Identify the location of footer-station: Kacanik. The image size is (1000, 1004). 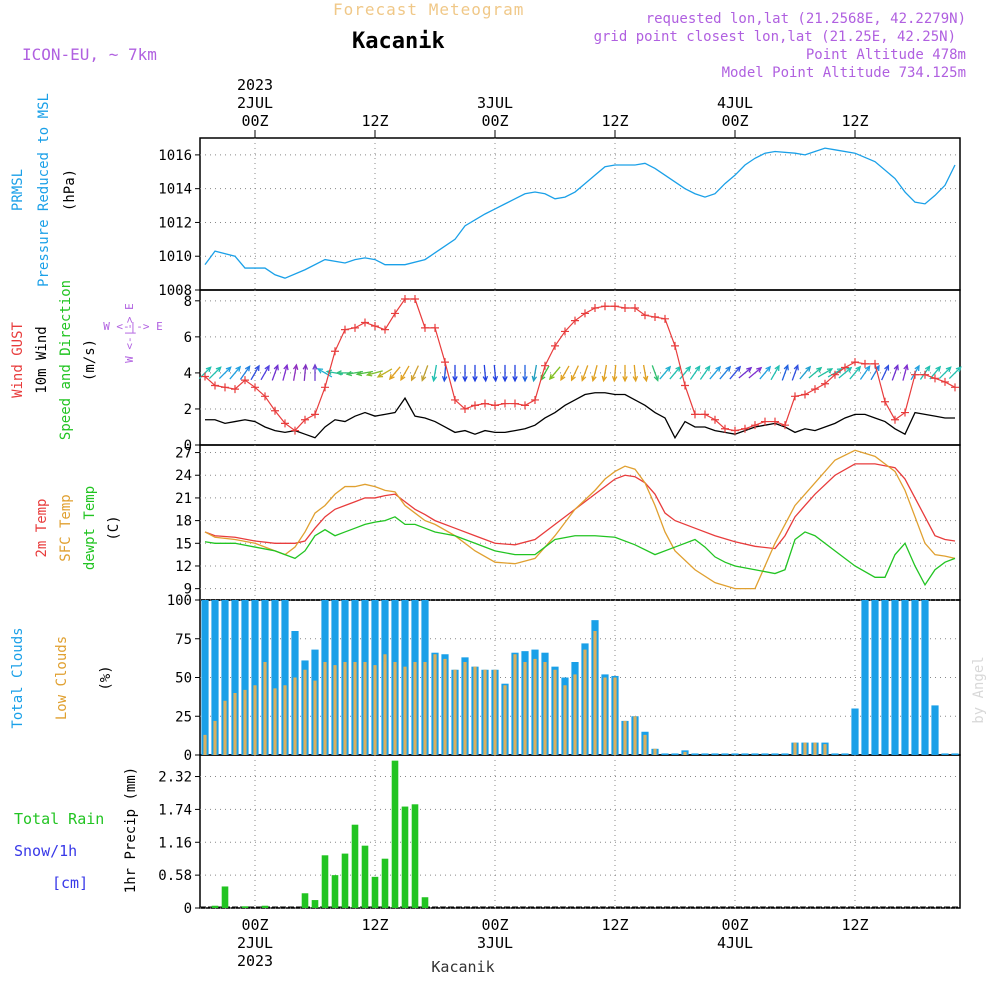
(462, 967).